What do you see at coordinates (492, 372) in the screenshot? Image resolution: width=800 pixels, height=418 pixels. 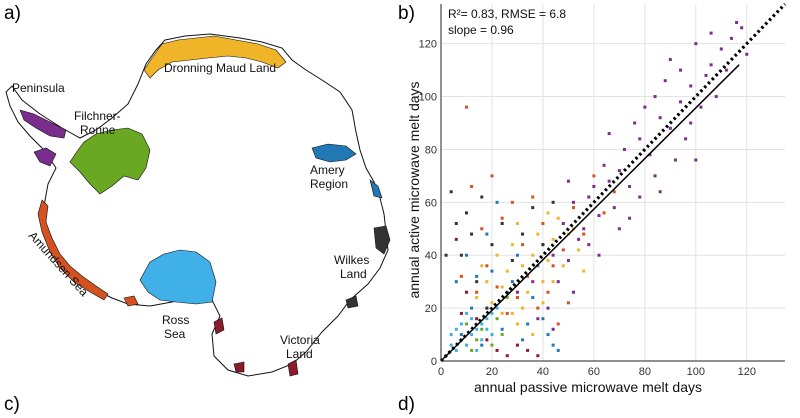 I see `x-tick-label: 20` at bounding box center [492, 372].